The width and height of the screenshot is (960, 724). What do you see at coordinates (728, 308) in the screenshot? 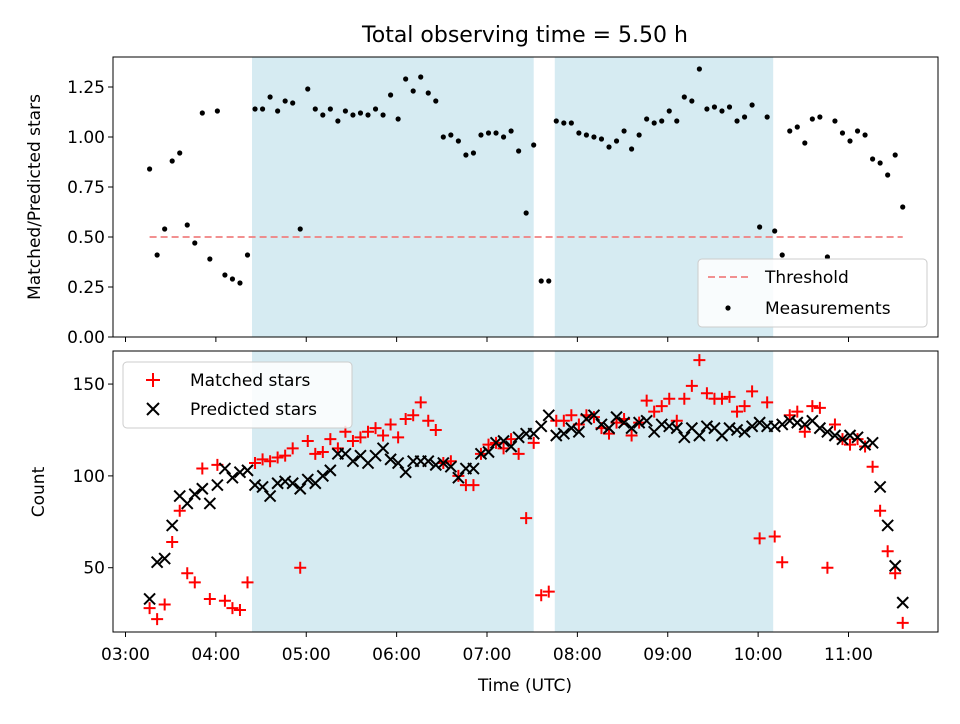
I see `legend-measurements-swatch` at bounding box center [728, 308].